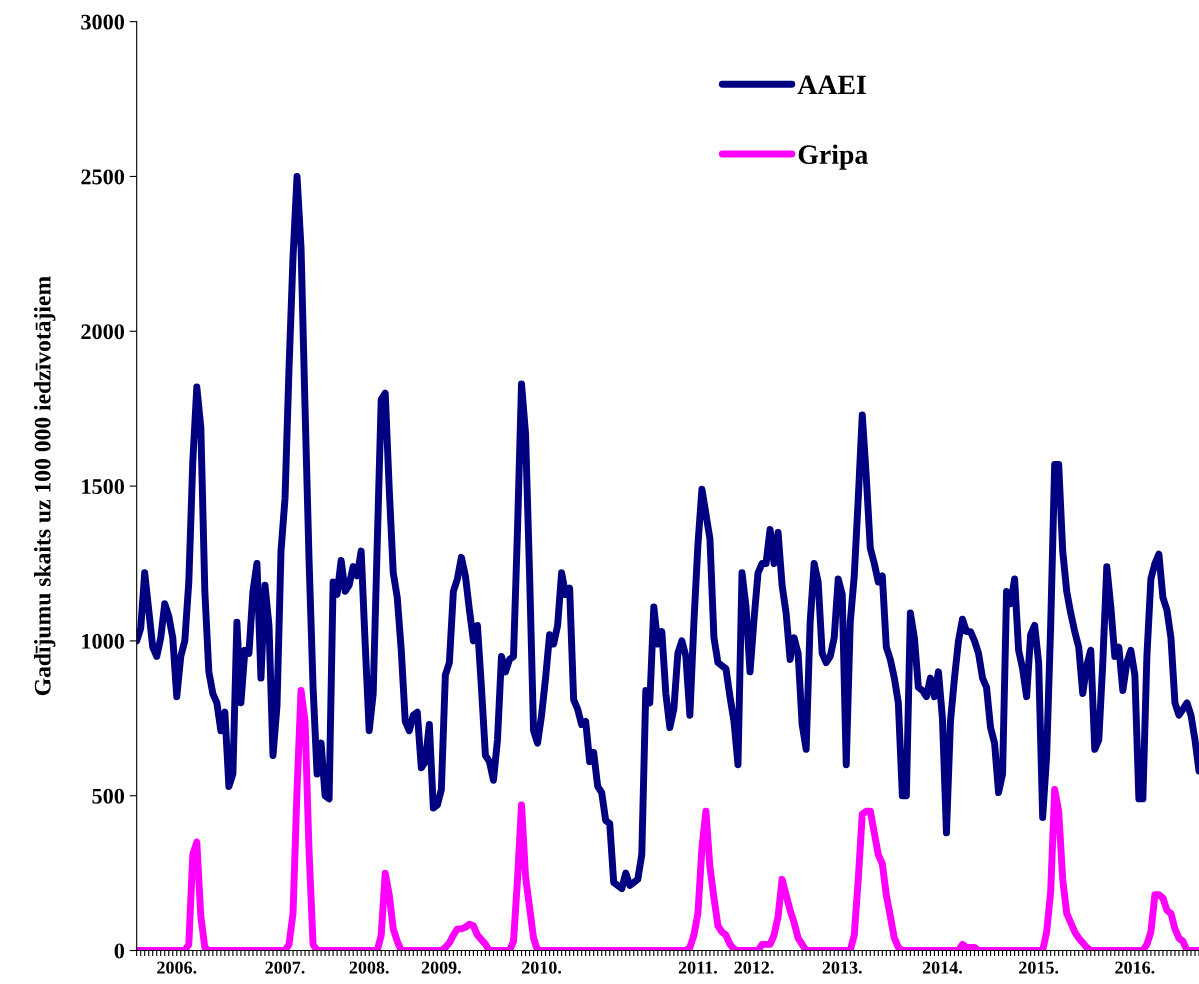  Describe the element at coordinates (103, 332) in the screenshot. I see `y-tick-label: 2000` at that location.